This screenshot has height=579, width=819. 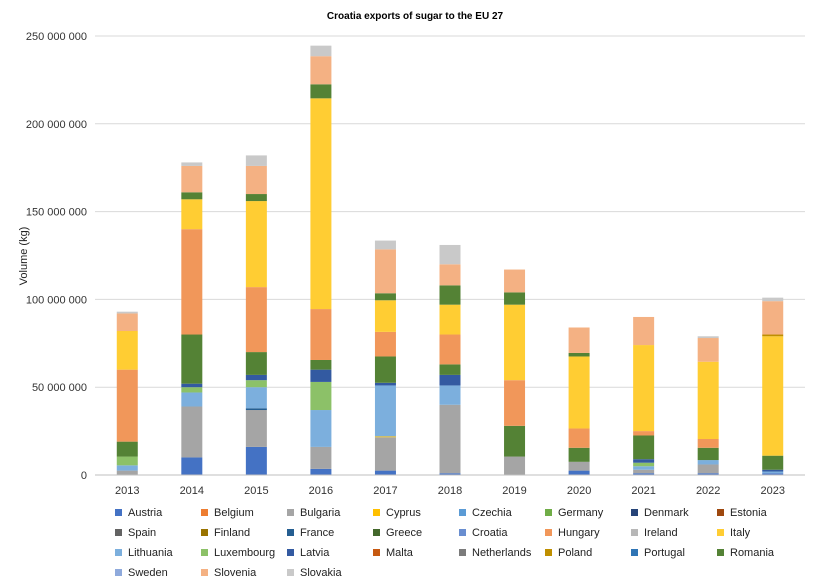 What do you see at coordinates (450, 349) in the screenshot?
I see `bar-segment-2018-hungary` at bounding box center [450, 349].